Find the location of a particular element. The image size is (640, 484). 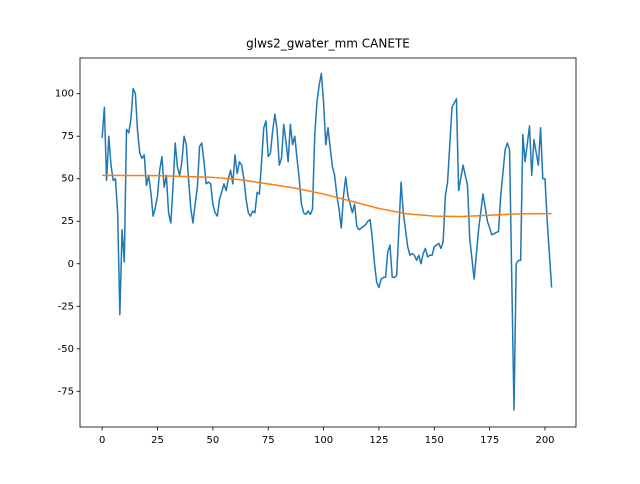

series-line is located at coordinates (327, 196).